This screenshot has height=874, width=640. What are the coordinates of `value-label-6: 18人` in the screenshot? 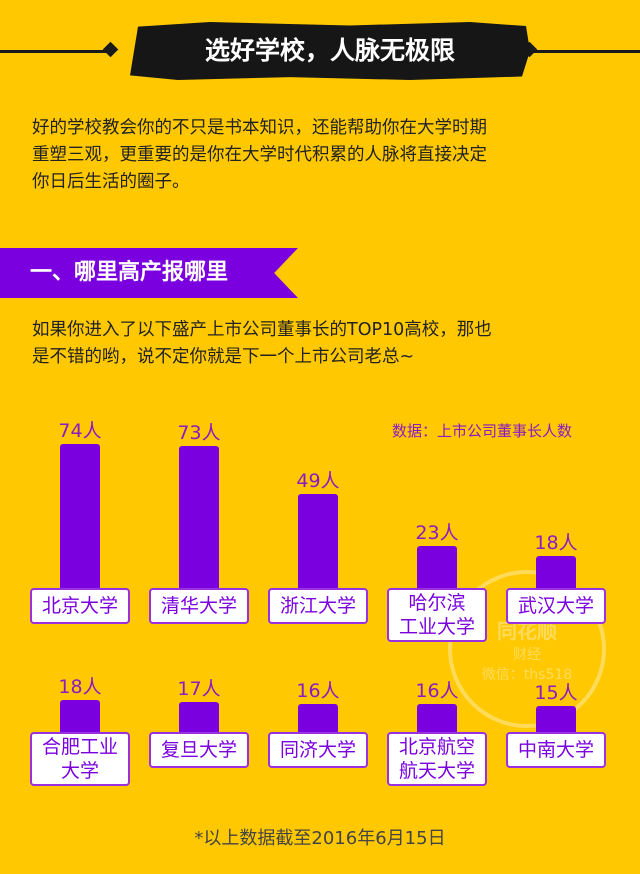 It's located at (80, 687).